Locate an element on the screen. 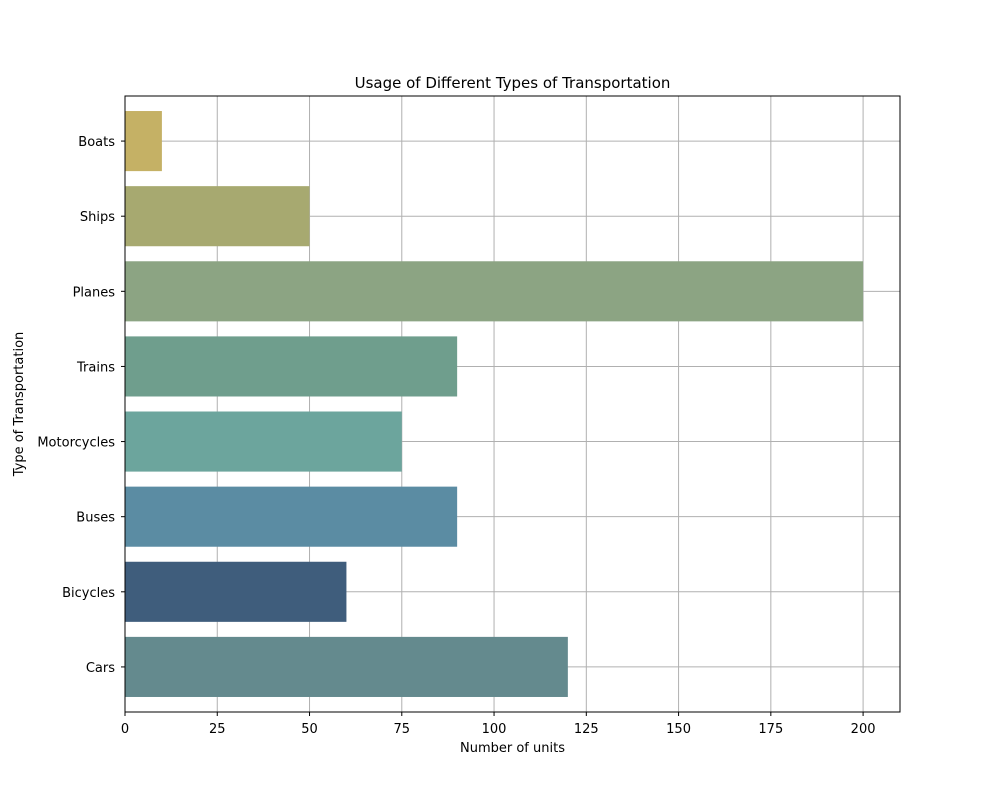 Image resolution: width=1000 pixels, height=800 pixels. y-tick-label-boats: Boats is located at coordinates (96, 142).